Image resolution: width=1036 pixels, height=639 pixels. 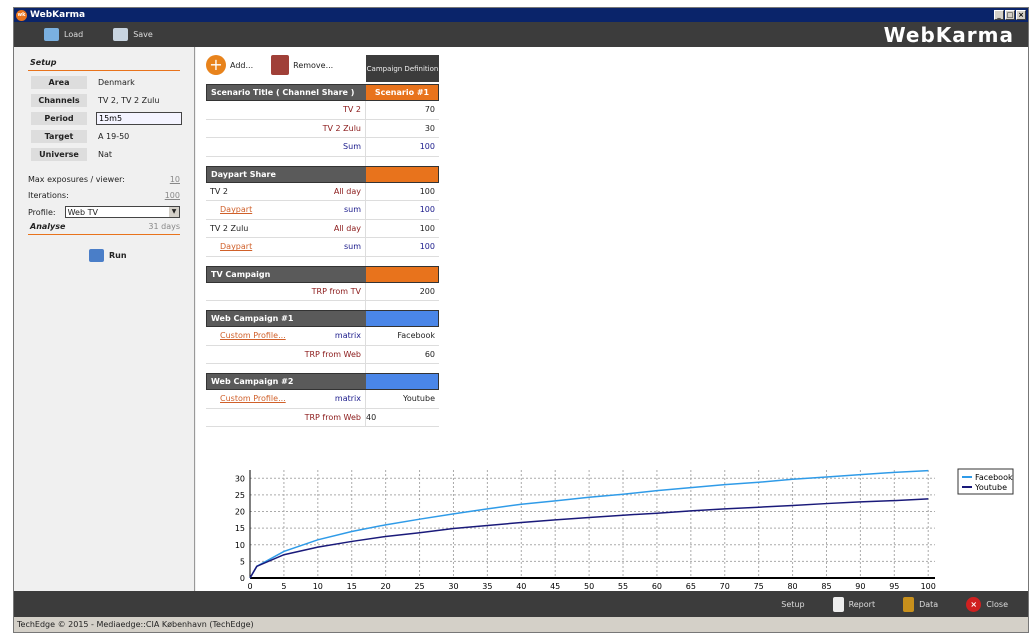 What do you see at coordinates (59, 82) in the screenshot?
I see `field-label: Area` at bounding box center [59, 82].